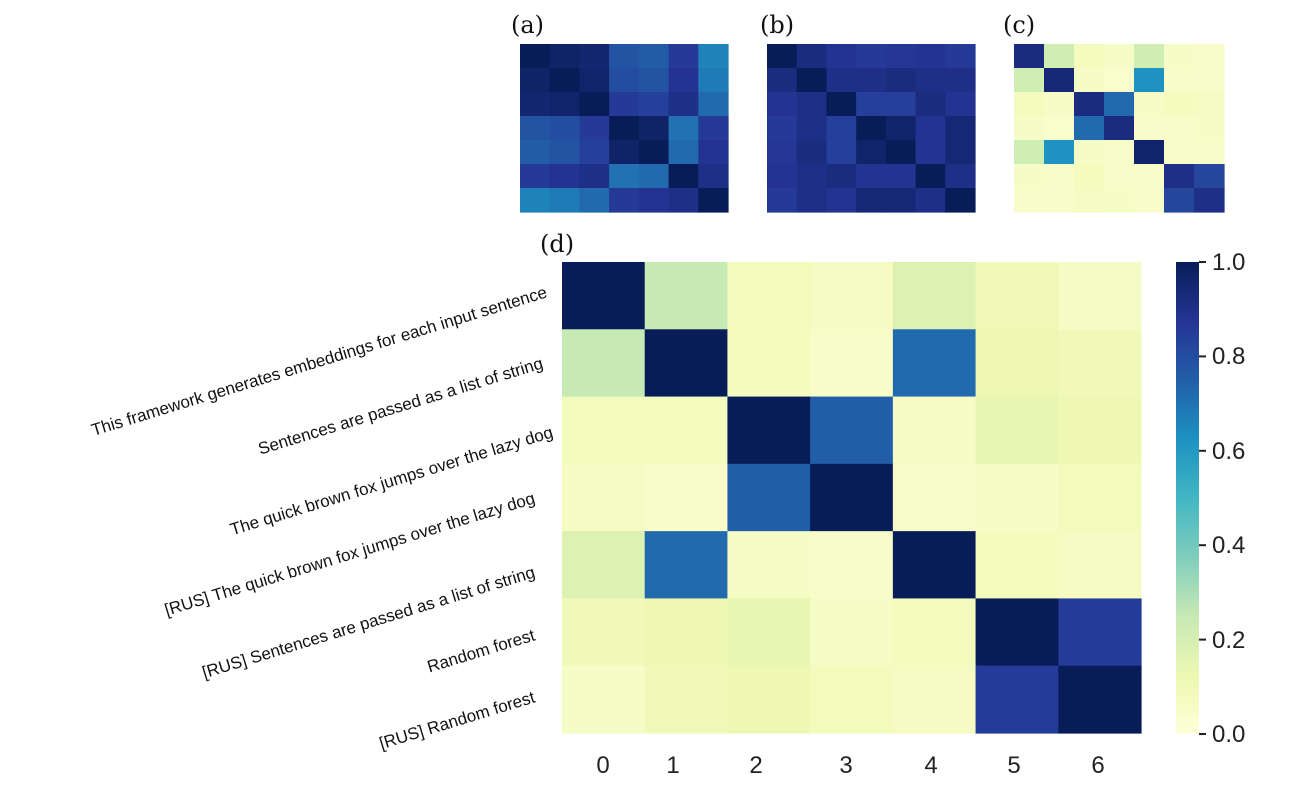  Describe the element at coordinates (1228, 356) in the screenshot. I see `colorbar-tick-4: 0.8` at that location.